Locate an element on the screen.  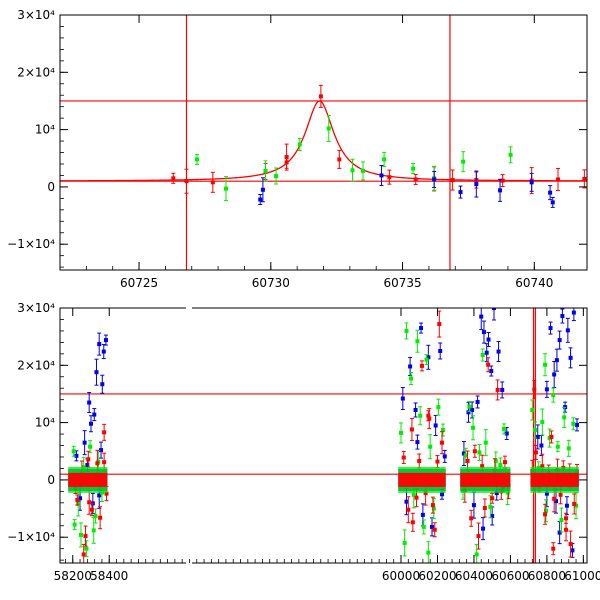
baseline-band-red is located at coordinates (323, 479).